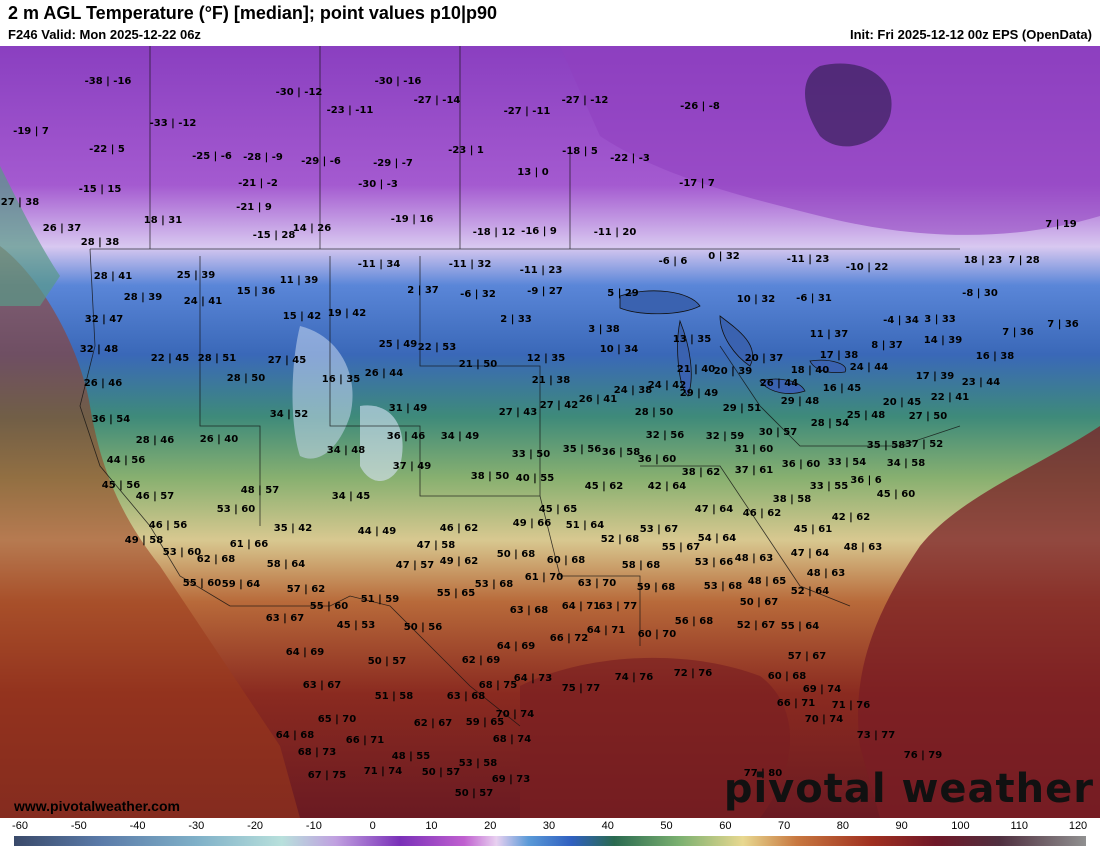 This screenshot has height=850, width=1100. Describe the element at coordinates (800, 626) in the screenshot. I see `point-value-label: 55 | 64` at that location.